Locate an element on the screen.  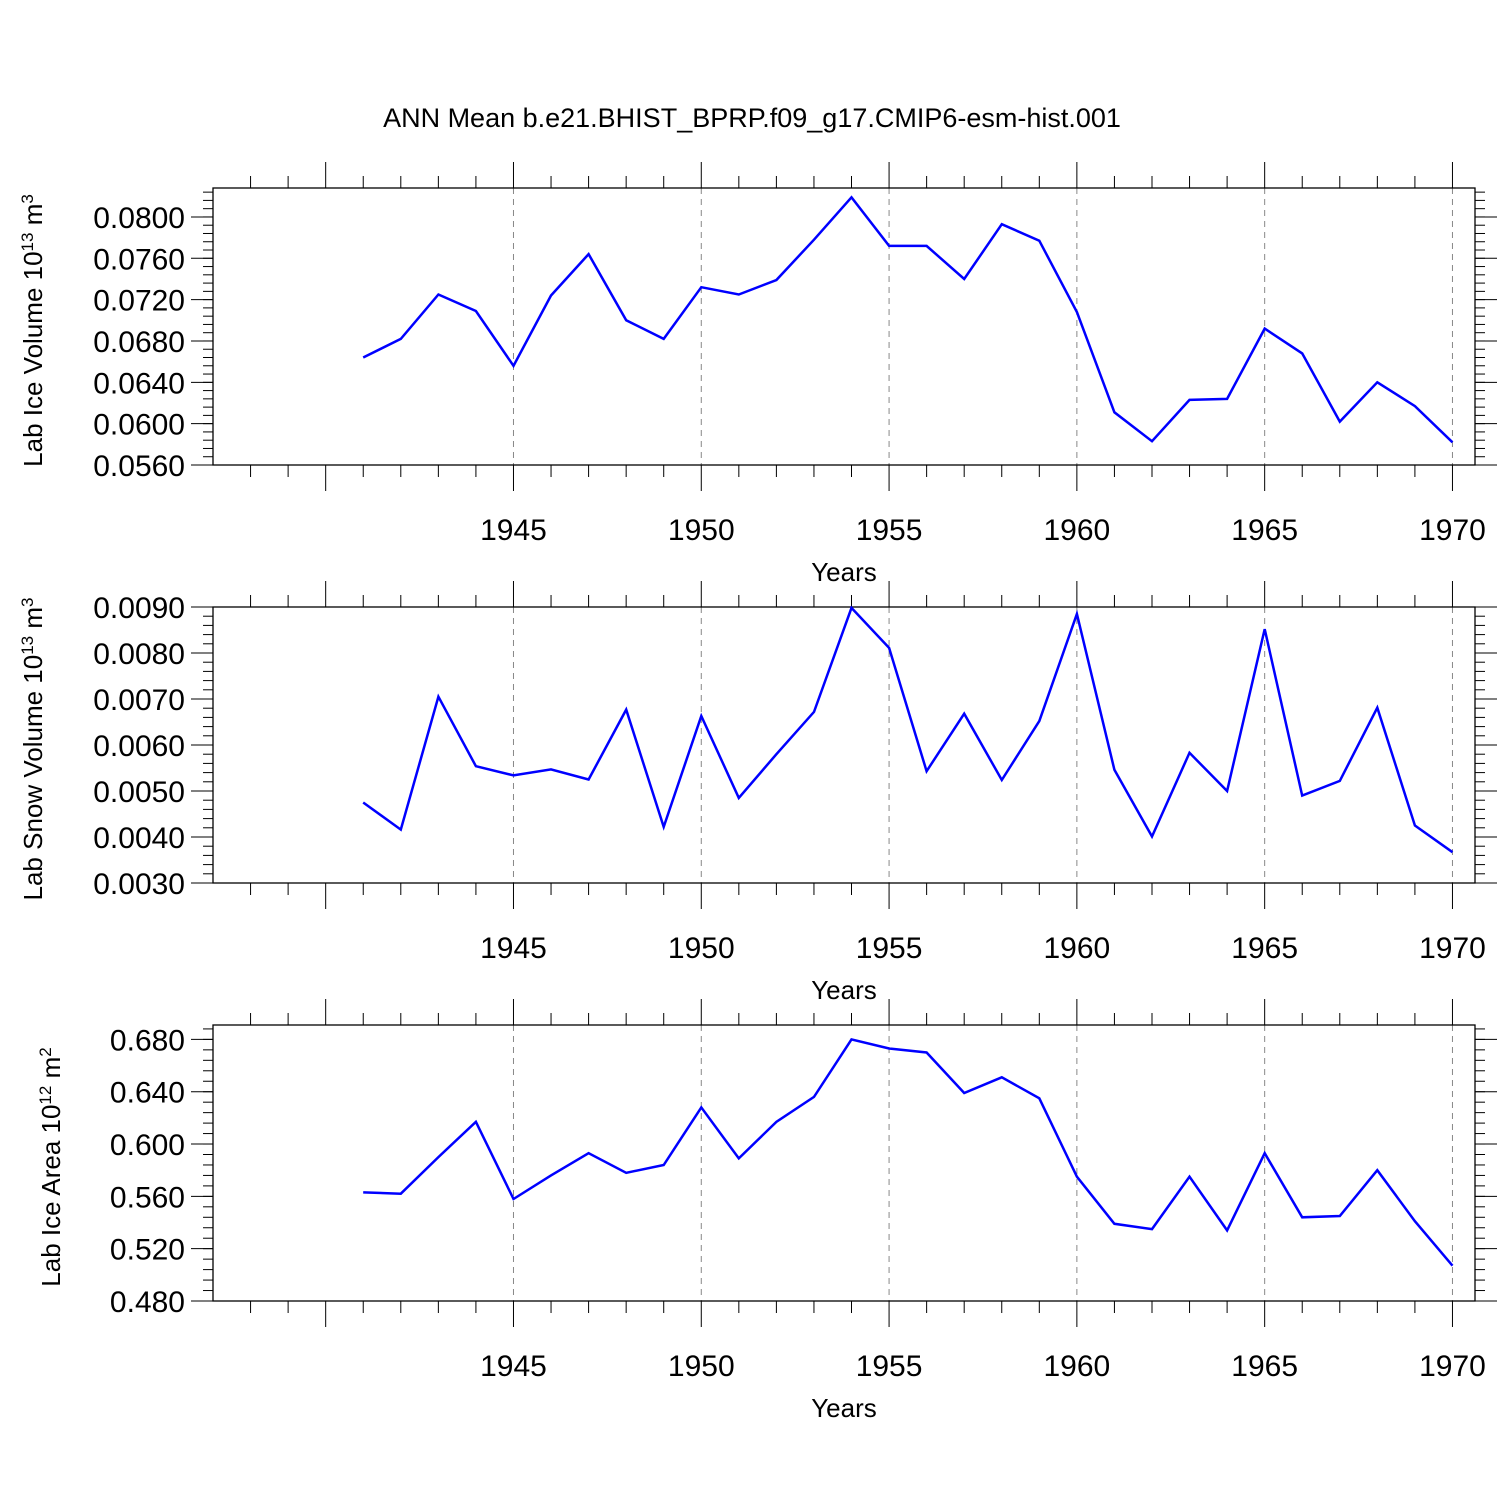
y-tick-label: 0.0050 is located at coordinates (139, 792).